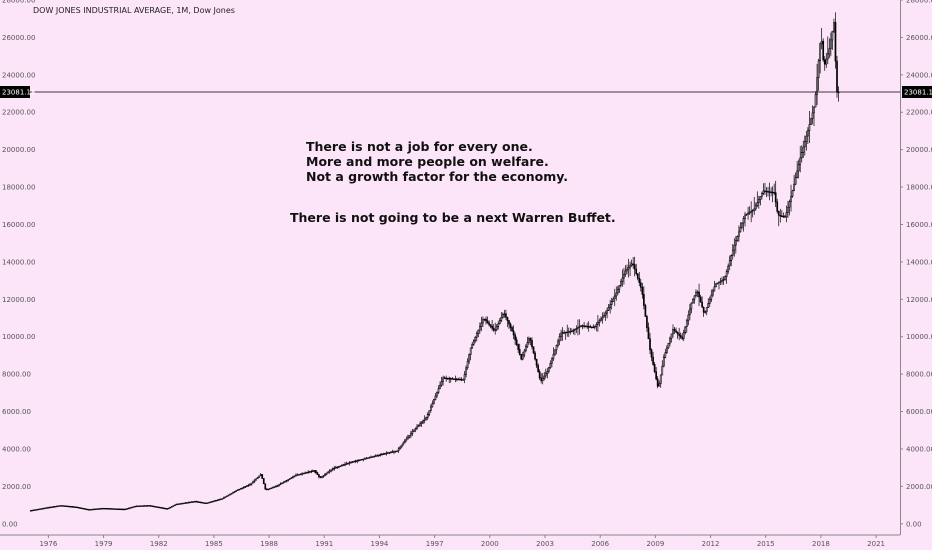 This screenshot has width=932, height=550. Describe the element at coordinates (914, 524) in the screenshot. I see `y-tick-label-right: 0.00` at that location.